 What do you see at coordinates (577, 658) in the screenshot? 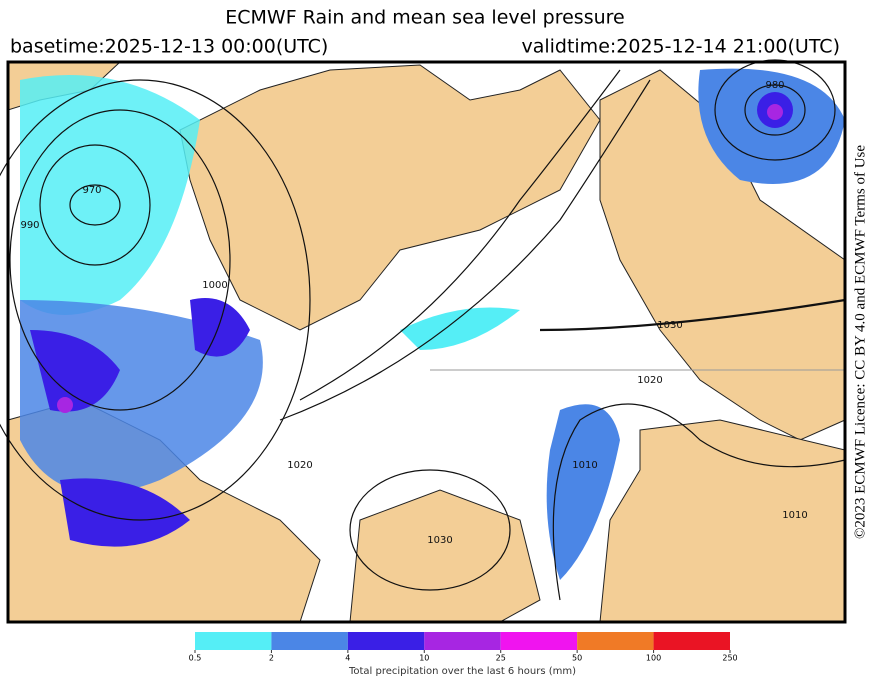
I see `colorbar-tick-label: 50` at bounding box center [577, 658].